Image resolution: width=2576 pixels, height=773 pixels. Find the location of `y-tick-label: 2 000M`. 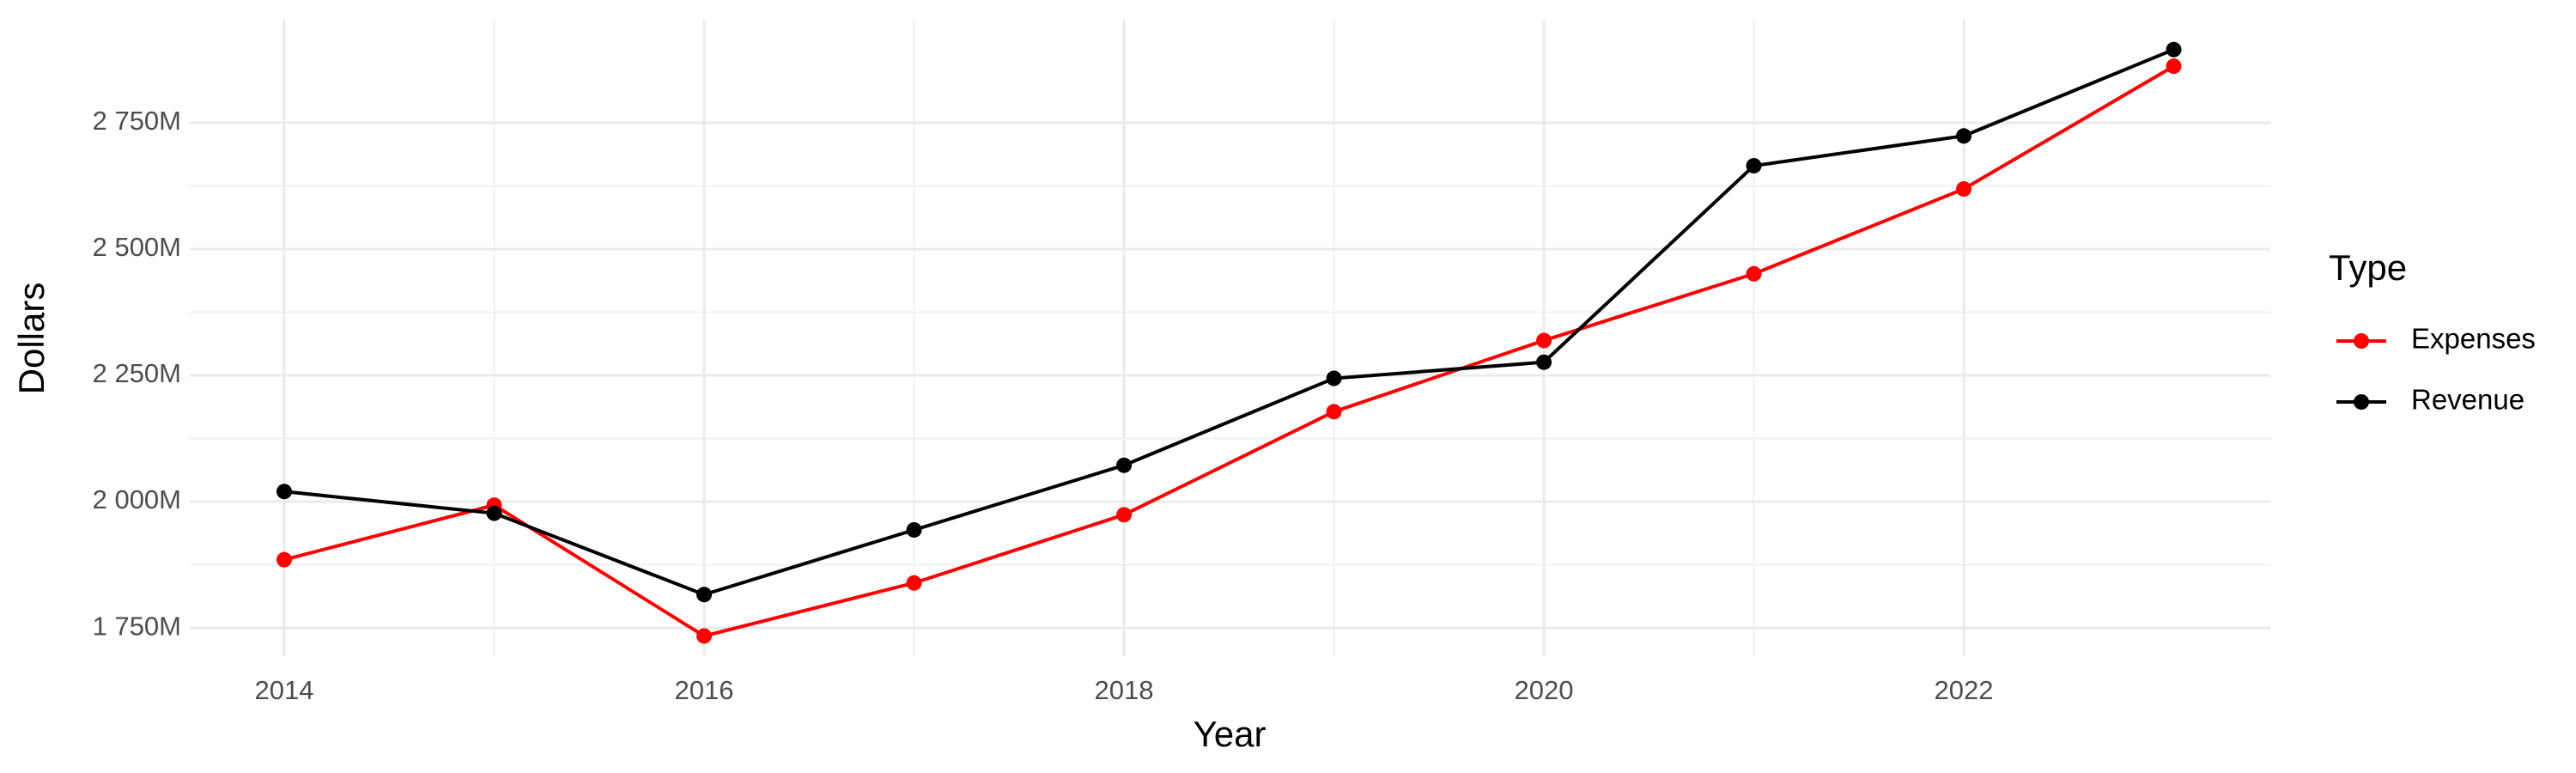

y-tick-label: 2 000M is located at coordinates (137, 499).